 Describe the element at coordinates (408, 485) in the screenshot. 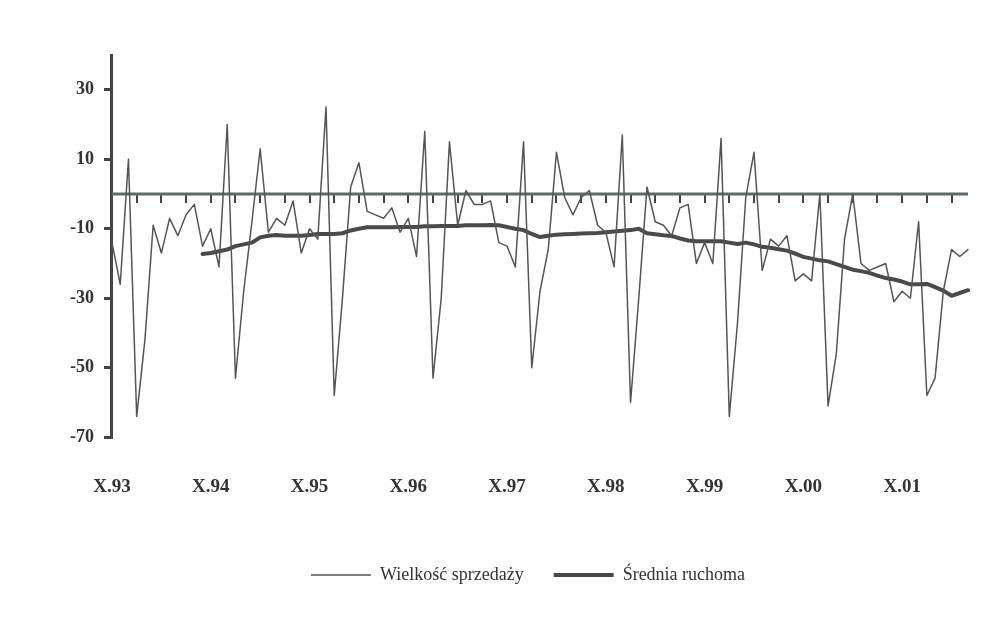

I see `x-tick-label: X.96` at that location.